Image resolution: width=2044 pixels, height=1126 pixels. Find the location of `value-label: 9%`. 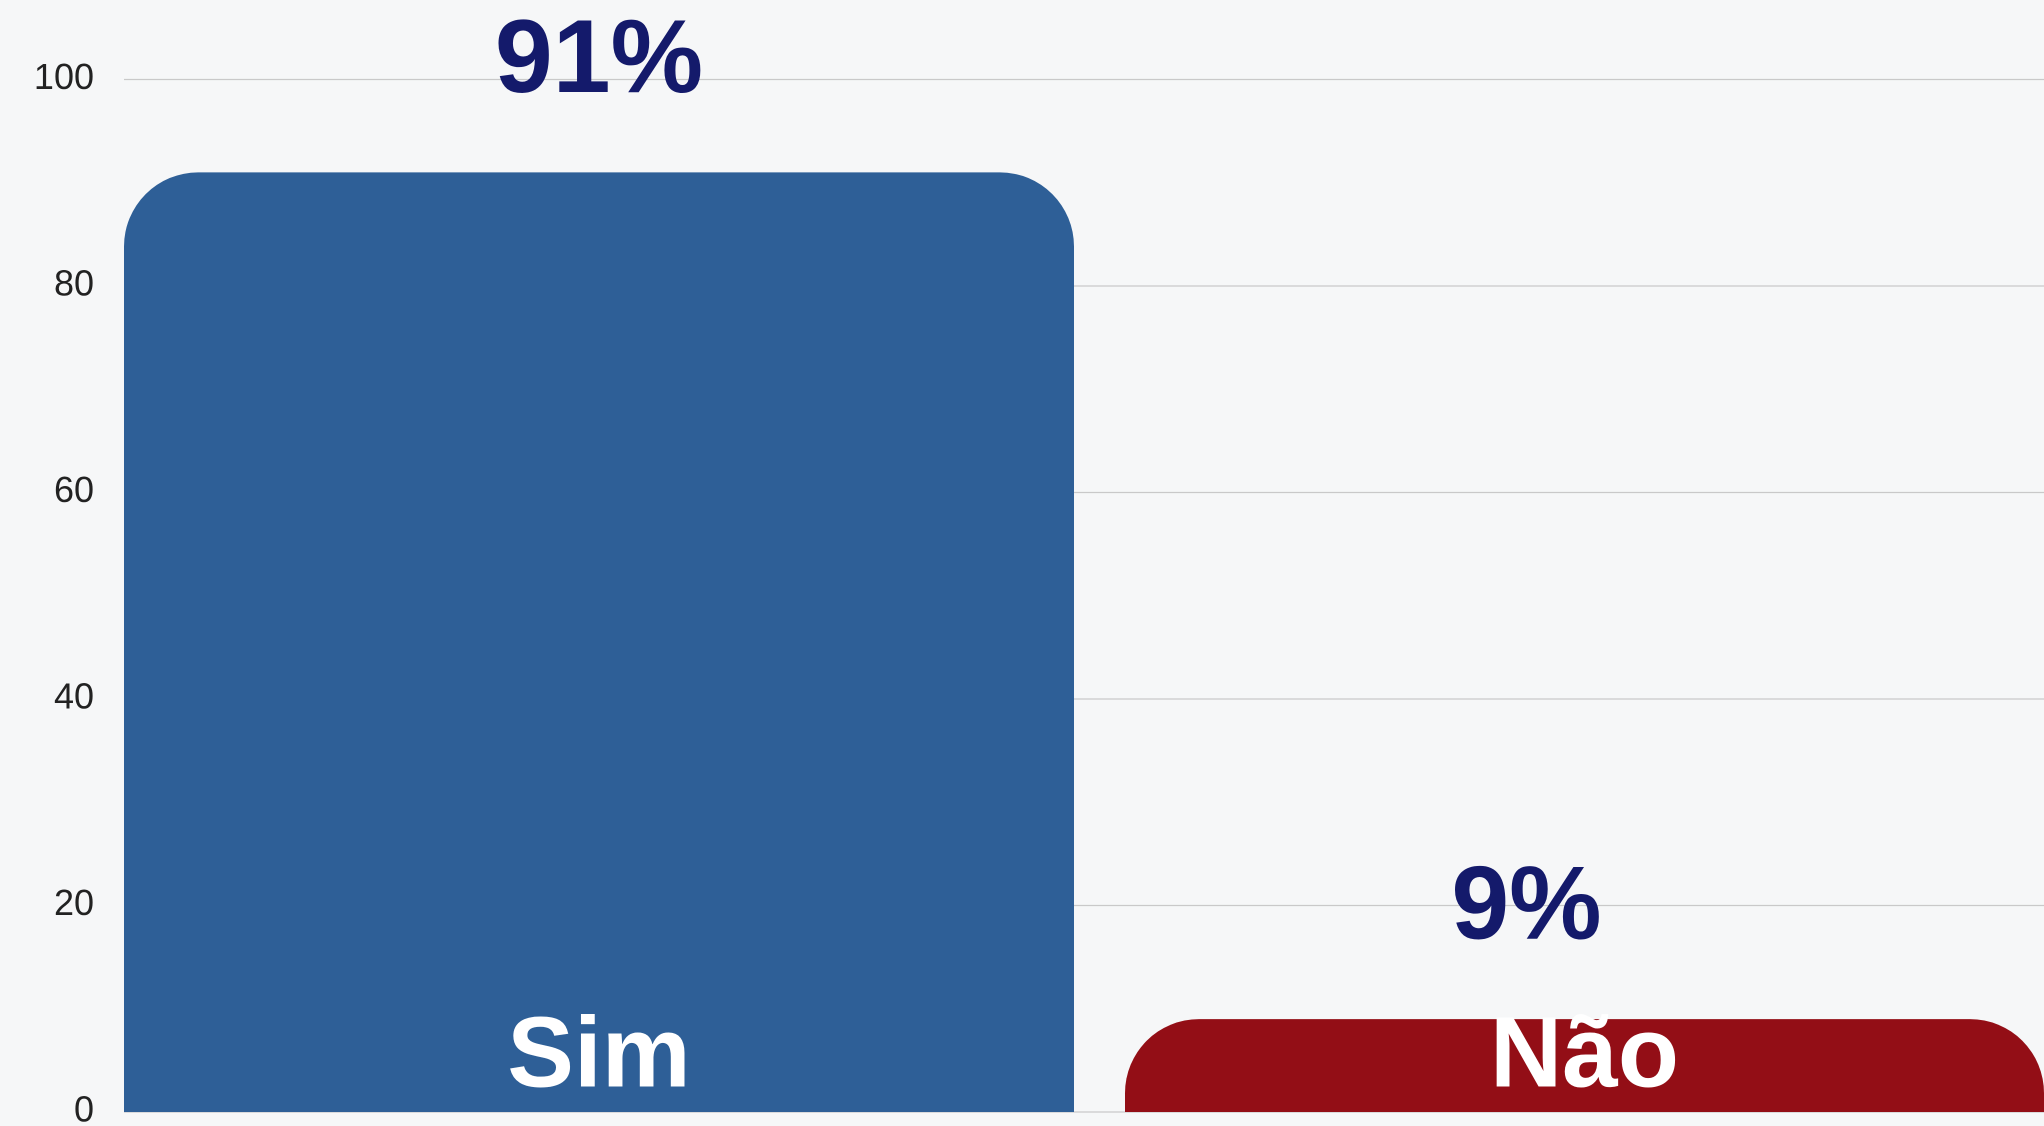

value-label: 9% is located at coordinates (1526, 904).